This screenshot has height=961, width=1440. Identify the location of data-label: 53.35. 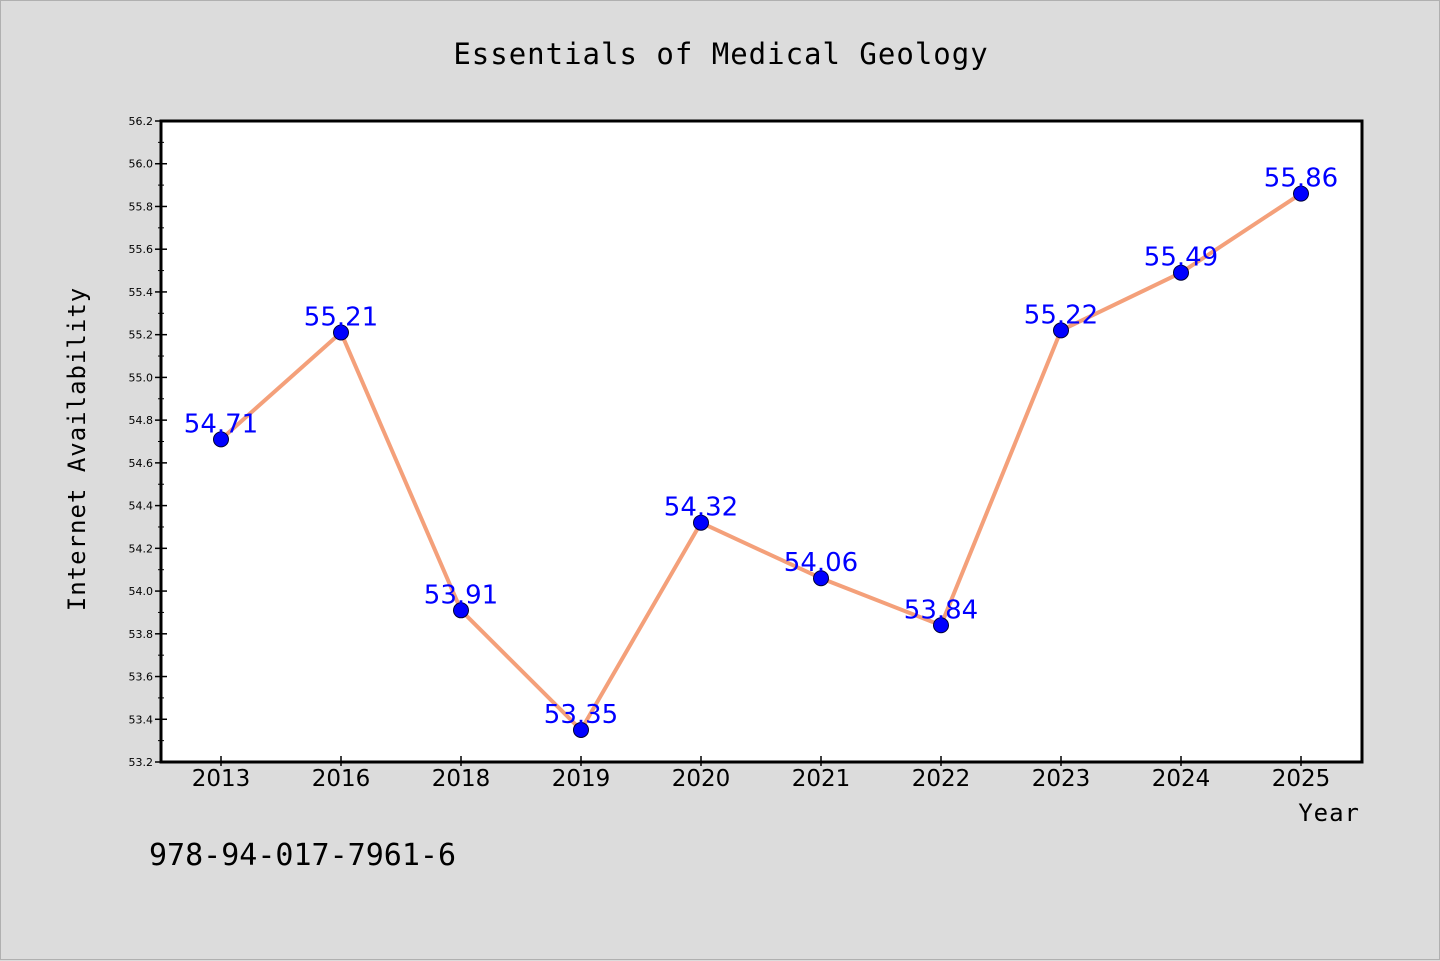
(581, 715).